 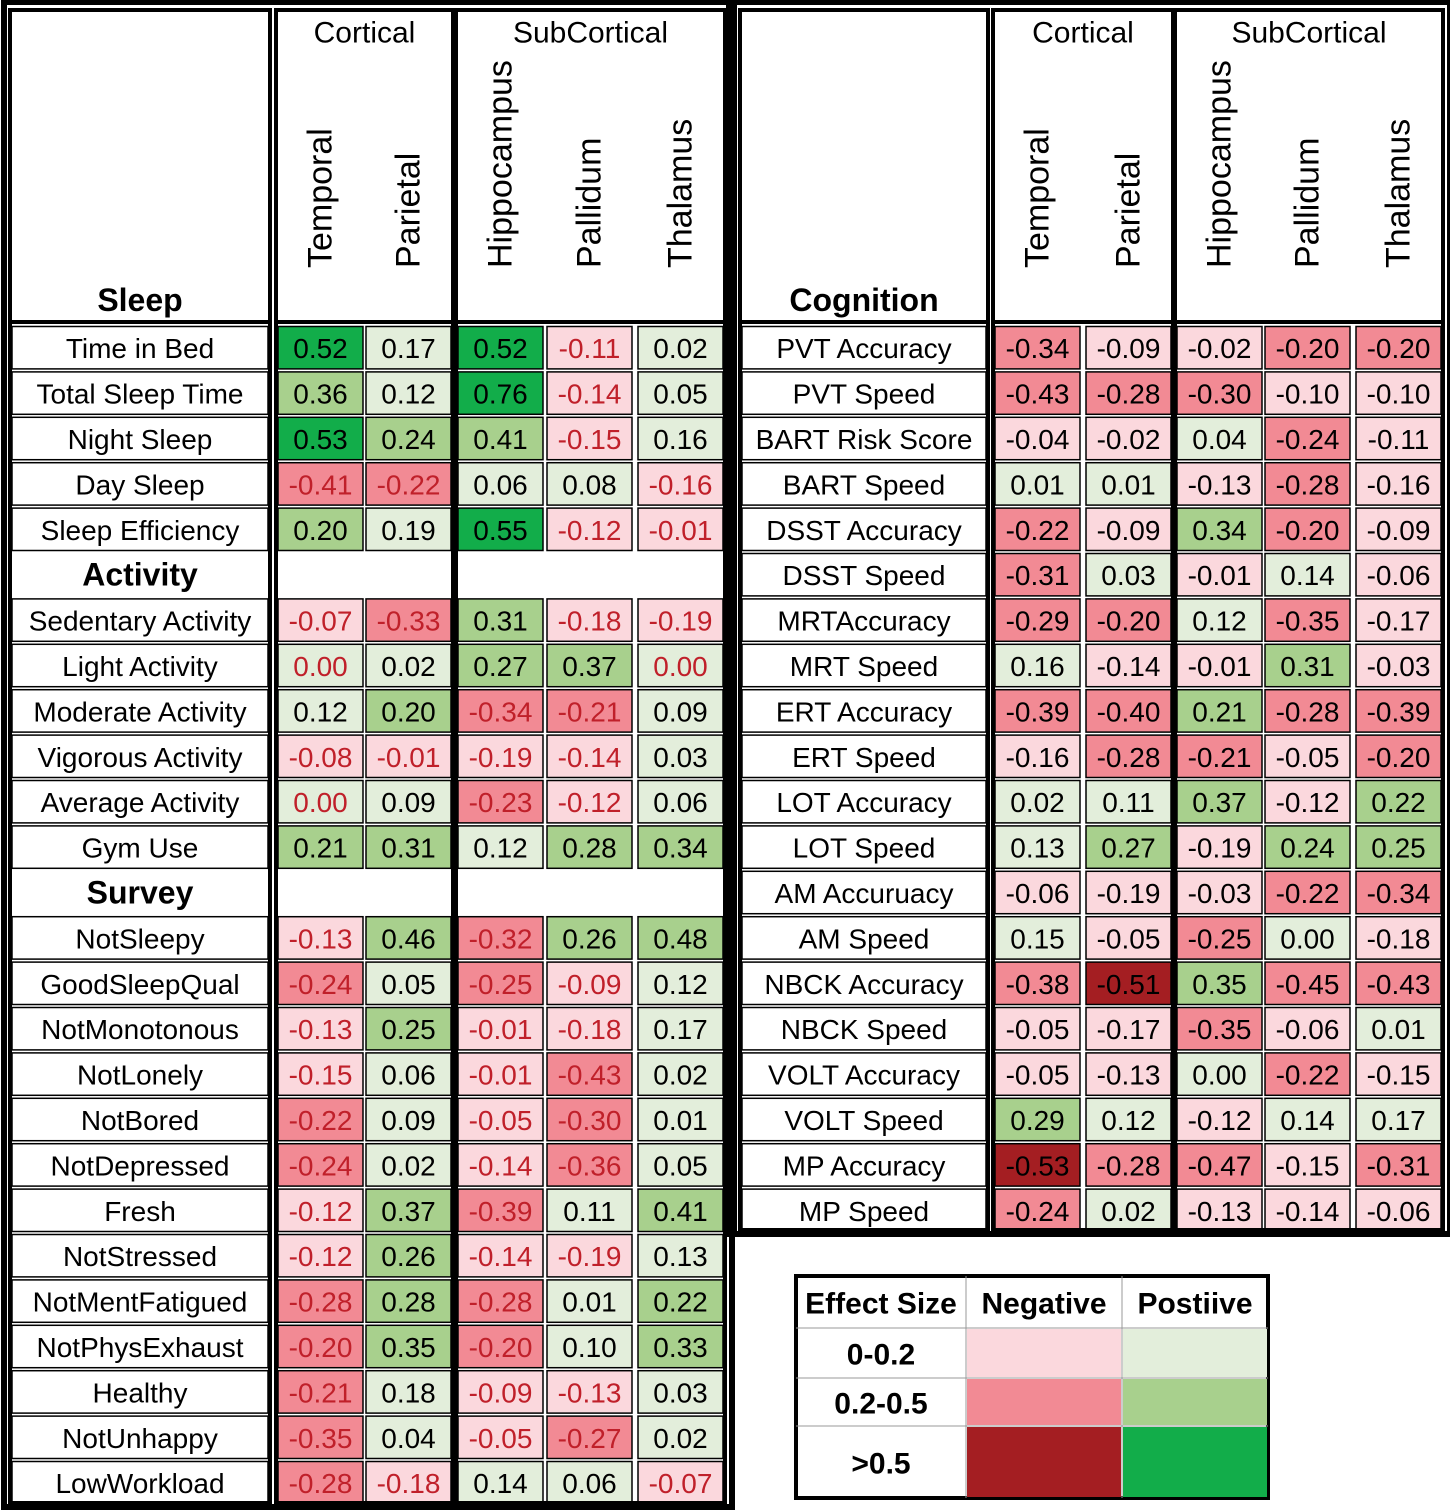 What do you see at coordinates (500, 621) in the screenshot?
I see `left_panel-cell-value: 0.31` at bounding box center [500, 621].